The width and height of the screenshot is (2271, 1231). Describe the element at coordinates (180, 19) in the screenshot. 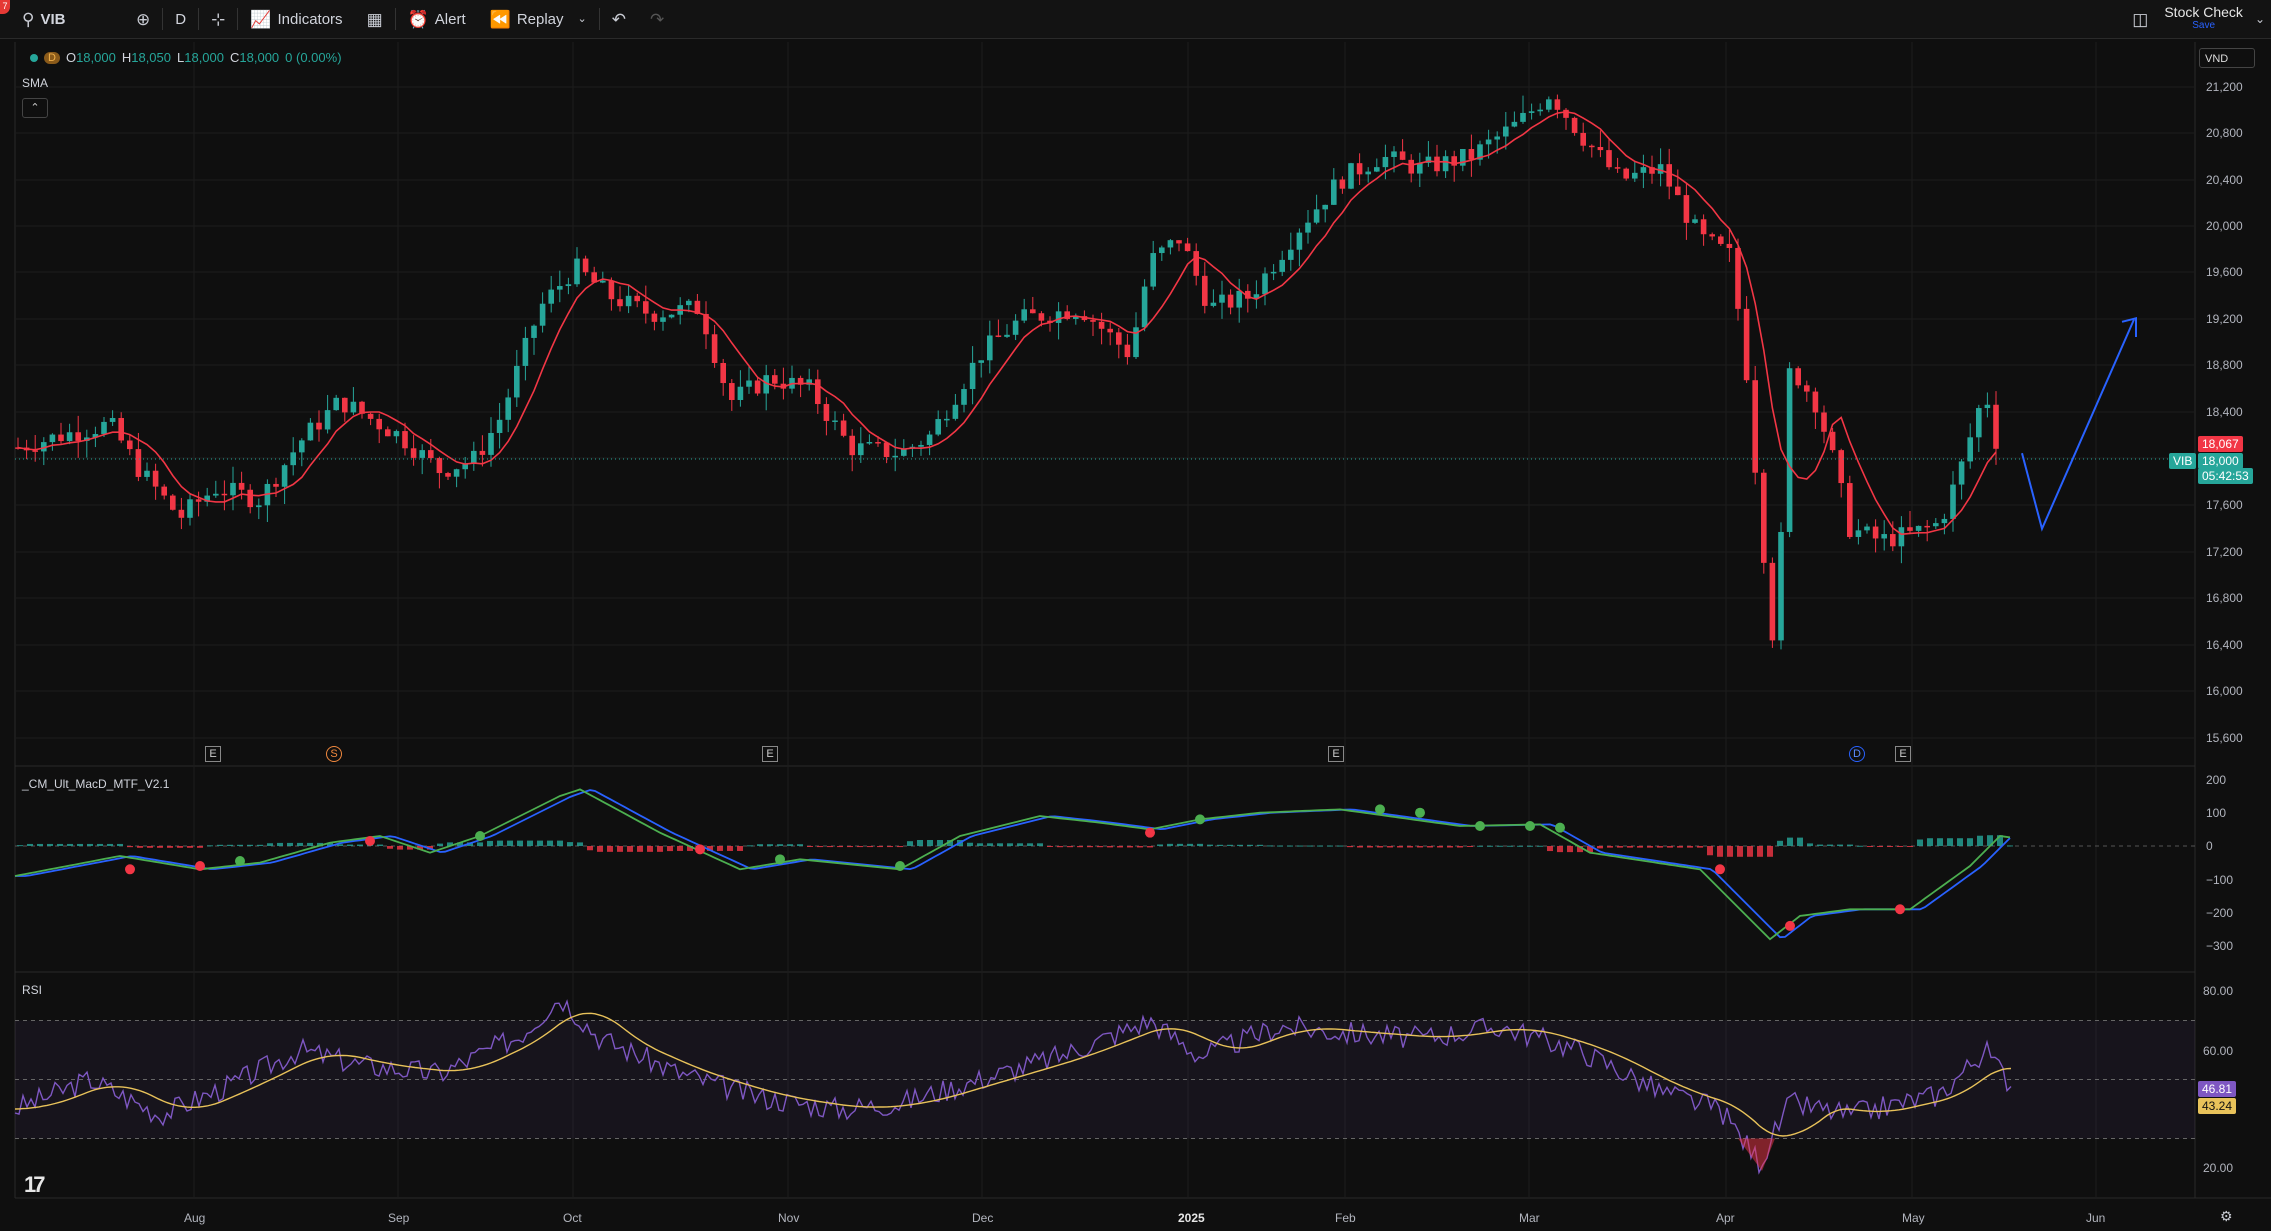

I see `interval-button: D` at that location.